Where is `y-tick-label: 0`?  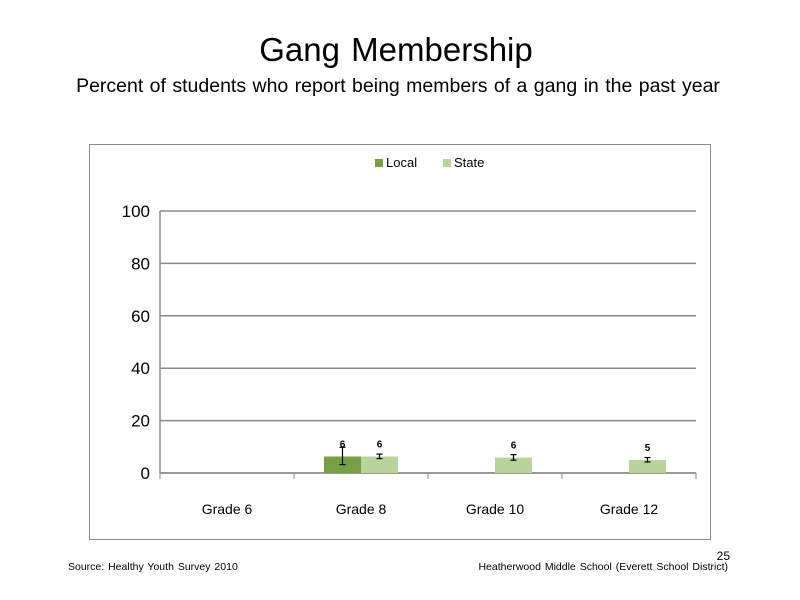
y-tick-label: 0 is located at coordinates (145, 473).